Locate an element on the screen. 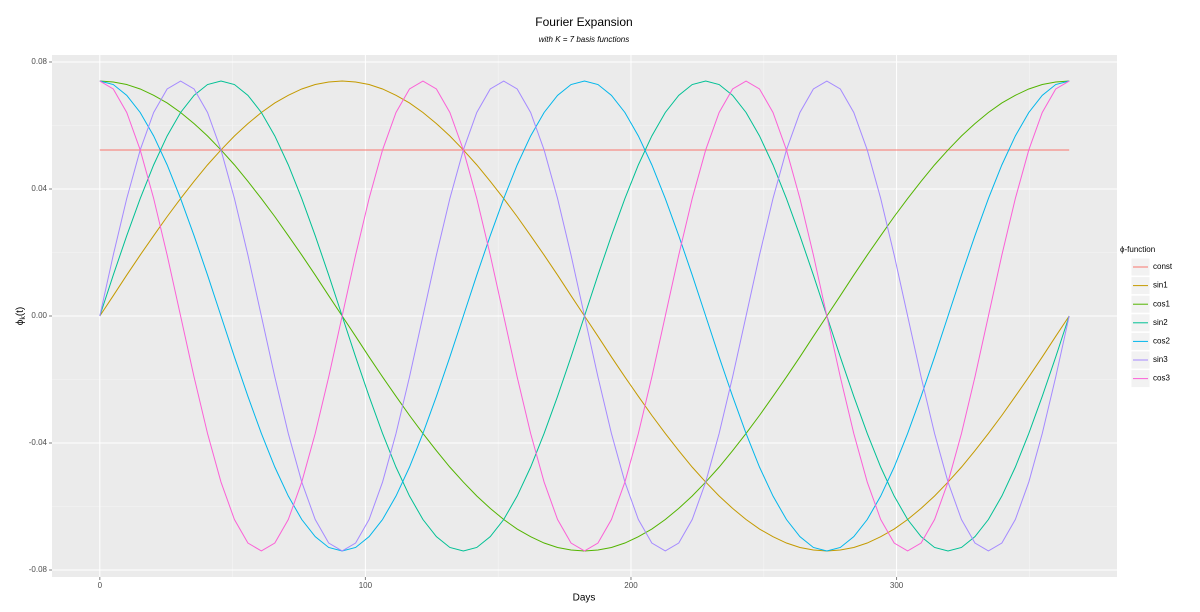 This screenshot has width=1200, height=612. x-axis-title: Days is located at coordinates (584, 598).